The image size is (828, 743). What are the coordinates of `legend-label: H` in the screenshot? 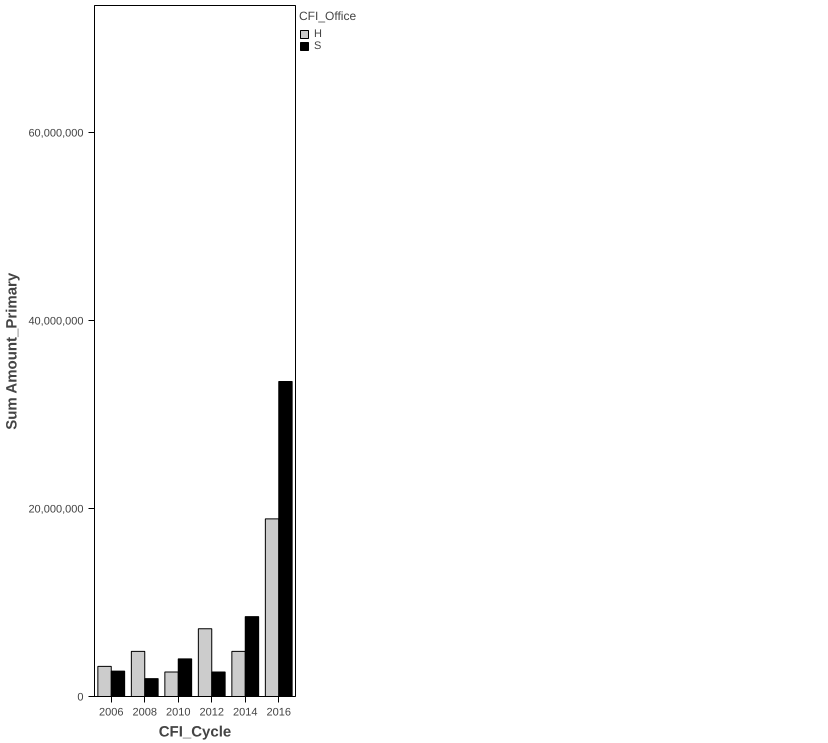 It's located at (318, 34).